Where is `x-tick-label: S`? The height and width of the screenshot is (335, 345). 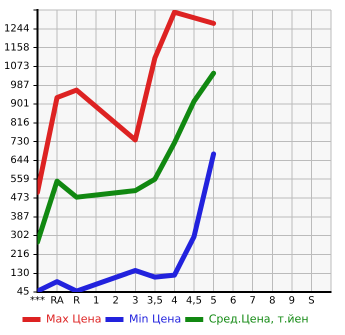
x-tick-label: S is located at coordinates (311, 301).